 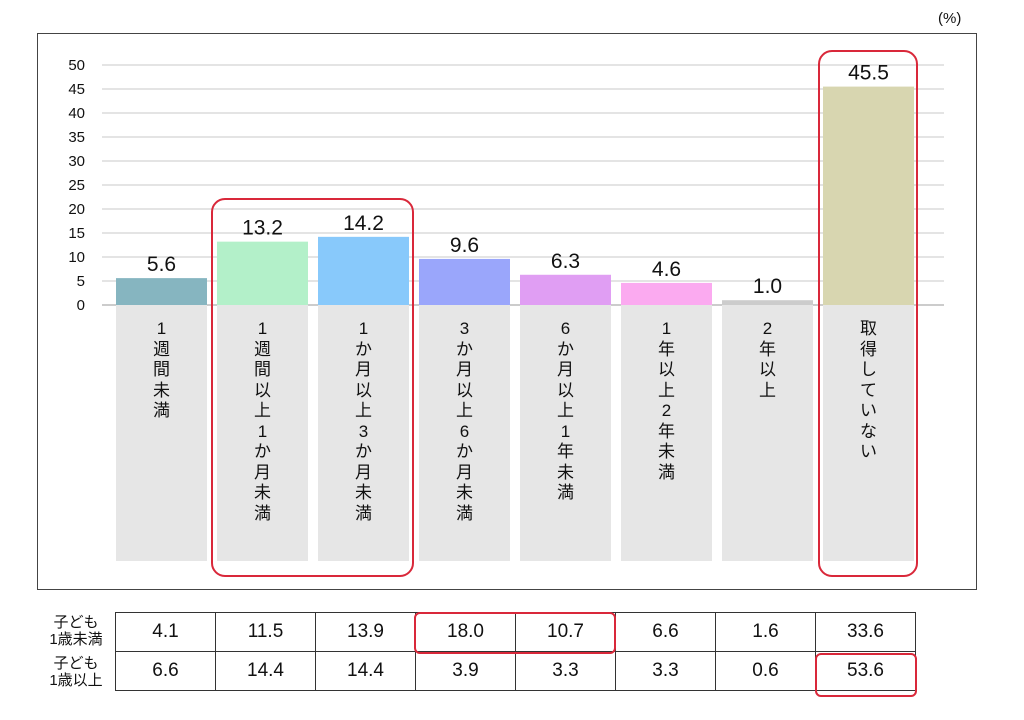 What do you see at coordinates (165, 632) in the screenshot?
I see `table-cell: 4.1` at bounding box center [165, 632].